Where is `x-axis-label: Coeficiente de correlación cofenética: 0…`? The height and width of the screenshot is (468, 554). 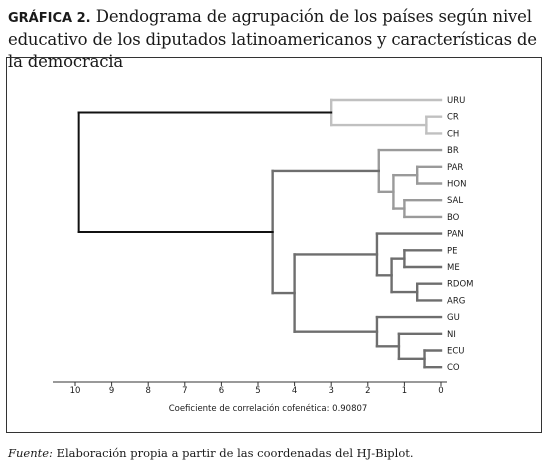 x-axis-label: Coeficiente de correlación cofenética: 0… is located at coordinates (268, 408).